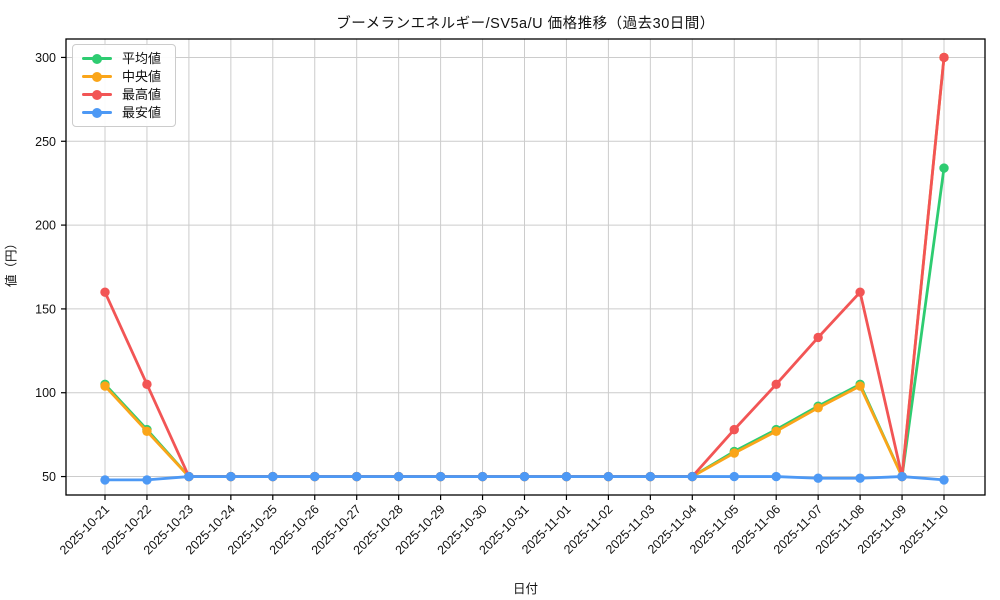 Image resolution: width=1000 pixels, height=600 pixels. I want to click on y-tick-label: 100, so click(45, 393).